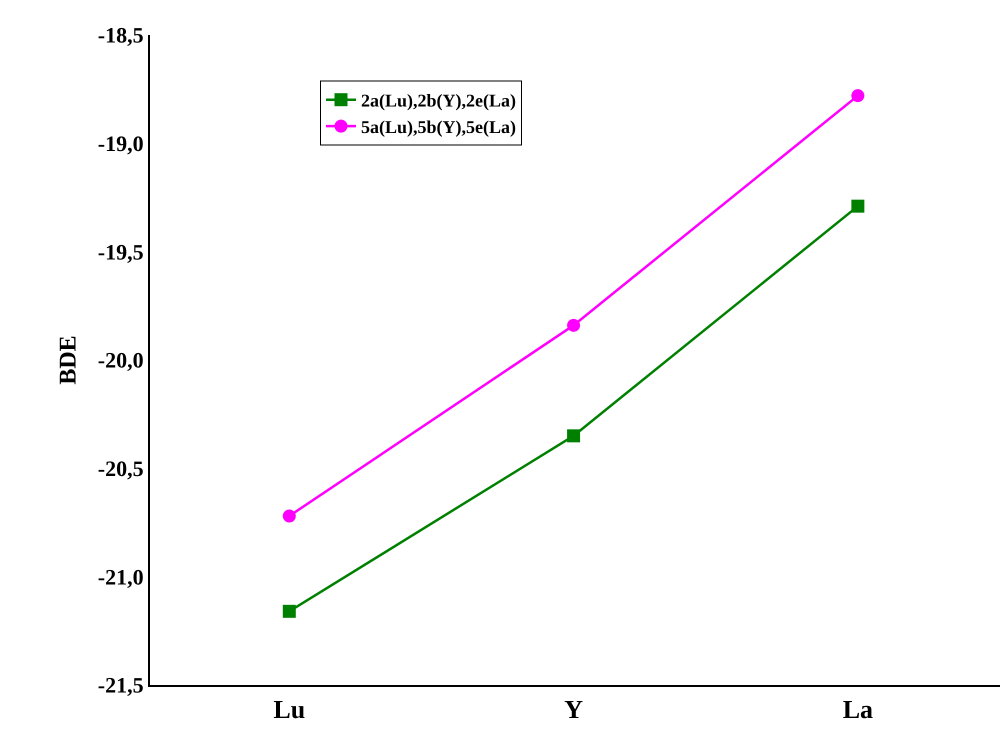 The height and width of the screenshot is (738, 1000). Describe the element at coordinates (574, 709) in the screenshot. I see `x-tick-label: Y` at that location.